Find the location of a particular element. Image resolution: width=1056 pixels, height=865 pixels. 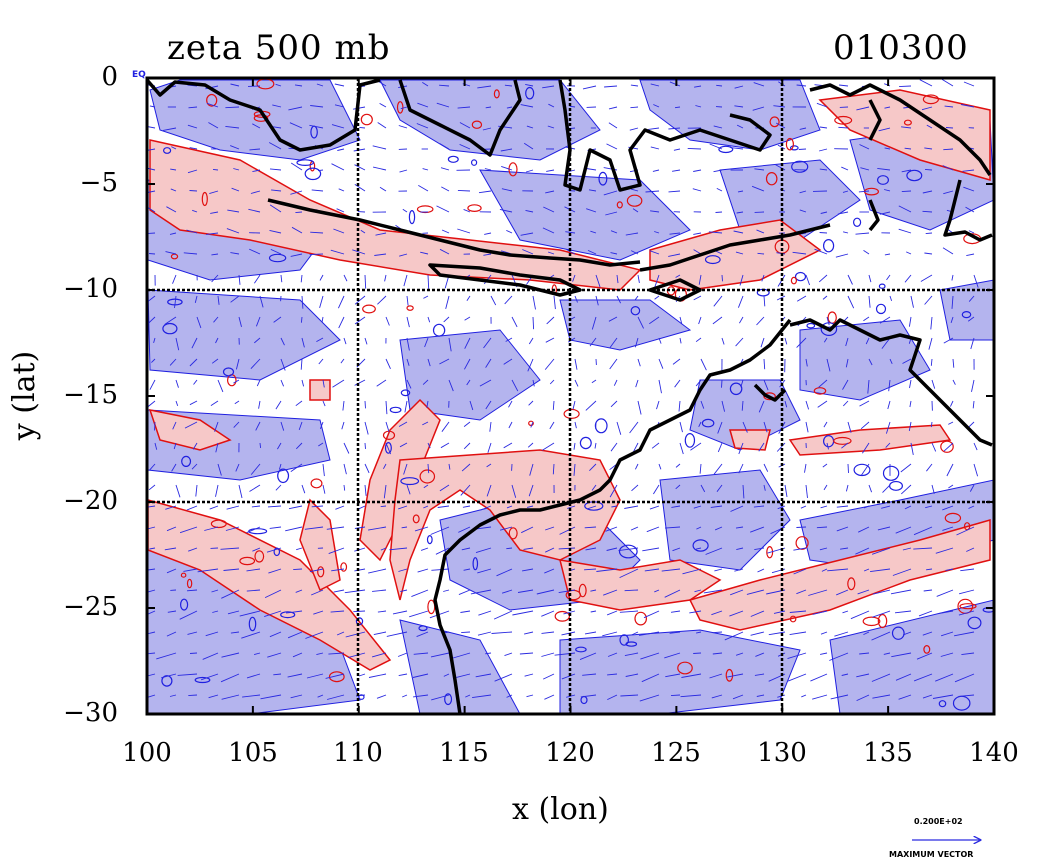

y-tick-6: −30 is located at coordinates (90, 713).